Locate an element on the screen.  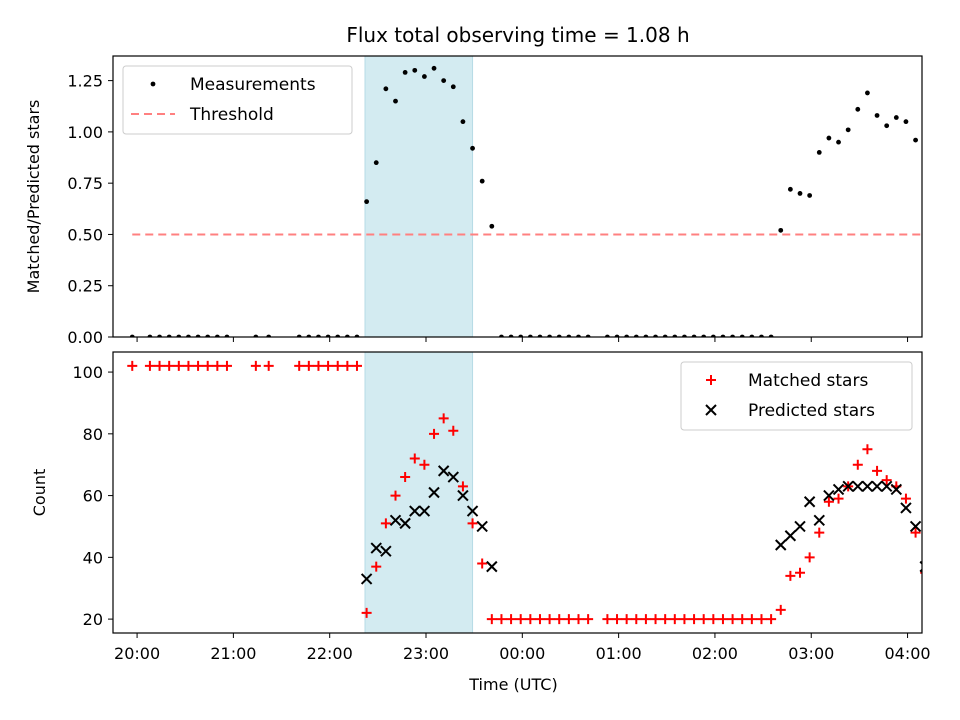
y-tick-label: 0.75 is located at coordinates (85, 183).